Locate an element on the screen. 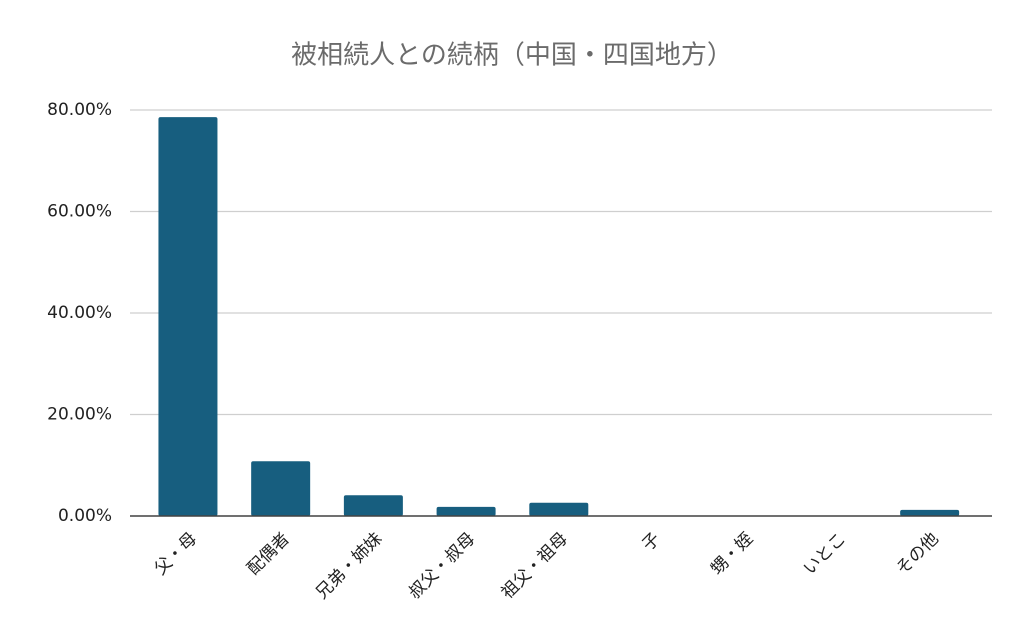  y-tick-label: 40.00% is located at coordinates (79, 313).